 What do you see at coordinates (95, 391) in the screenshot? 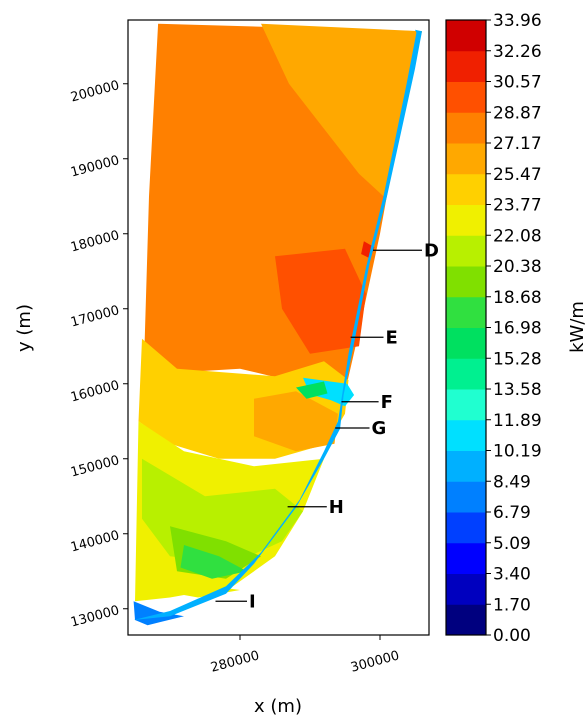
I see `y-tick-label: 160000` at bounding box center [95, 391].